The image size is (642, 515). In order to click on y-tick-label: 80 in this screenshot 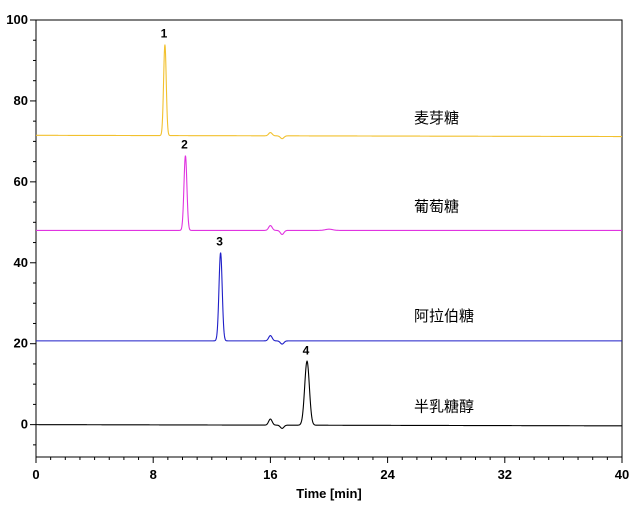, I will do `click(21, 100)`.